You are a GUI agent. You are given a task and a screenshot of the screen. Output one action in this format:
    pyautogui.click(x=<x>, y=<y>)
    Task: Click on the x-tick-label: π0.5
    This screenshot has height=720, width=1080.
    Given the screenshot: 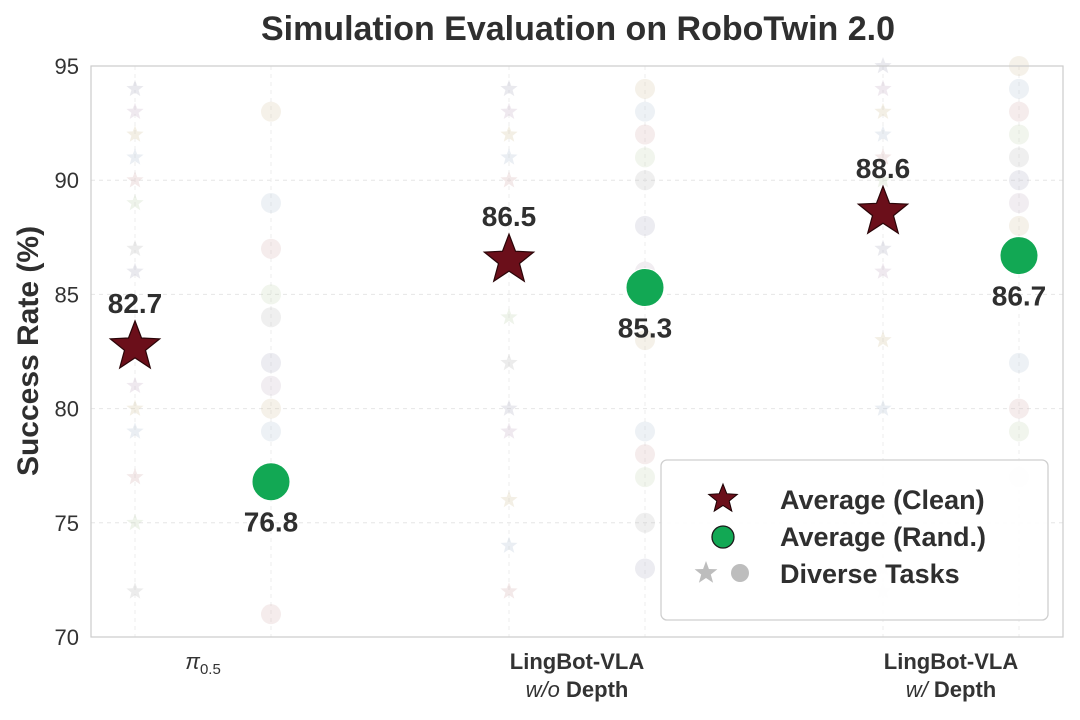 What is the action you would take?
    pyautogui.click(x=203, y=663)
    